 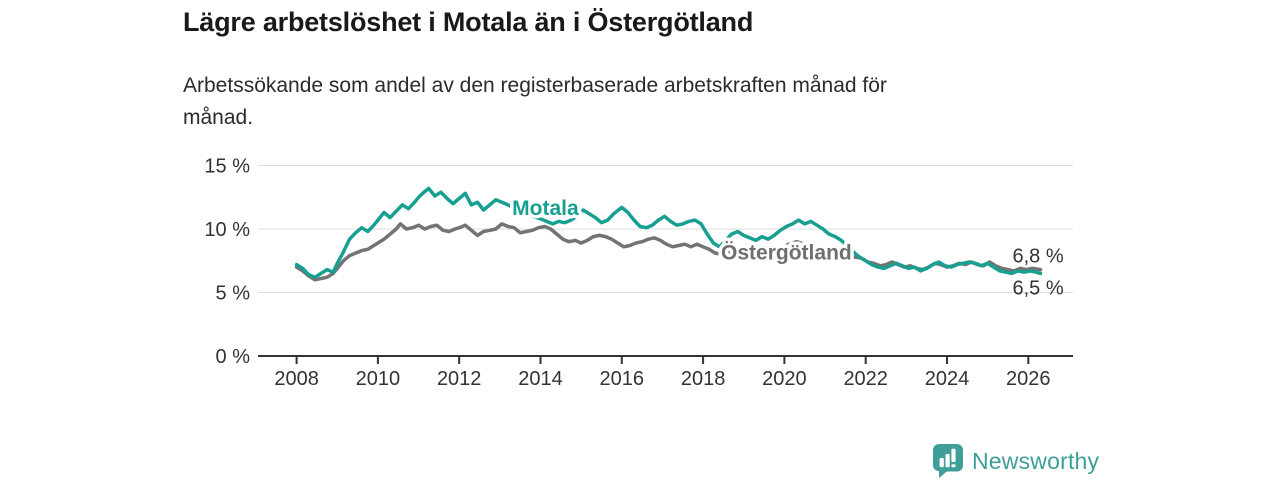 What do you see at coordinates (1038, 257) in the screenshot?
I see `end-value-label-östergötland: 6,8 %` at bounding box center [1038, 257].